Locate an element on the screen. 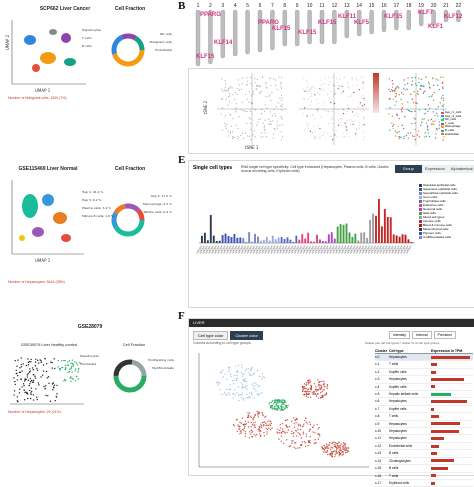 The height and width of the screenshot is (487, 474). gene-label: KLF15 is located at coordinates (393, 17).